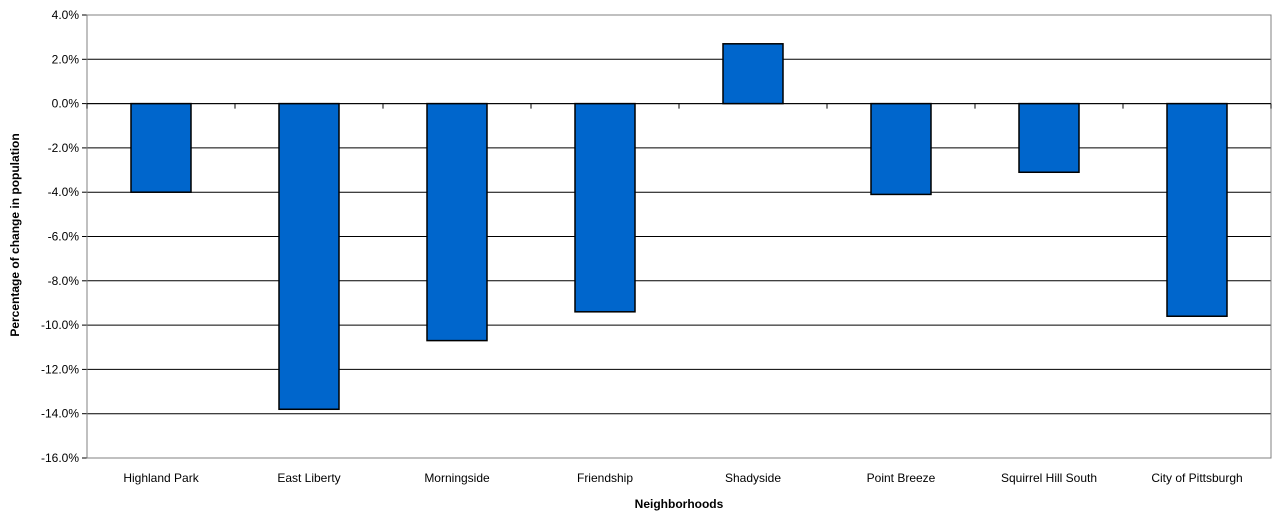  I want to click on y-tick-label: -14.0%, so click(60, 414).